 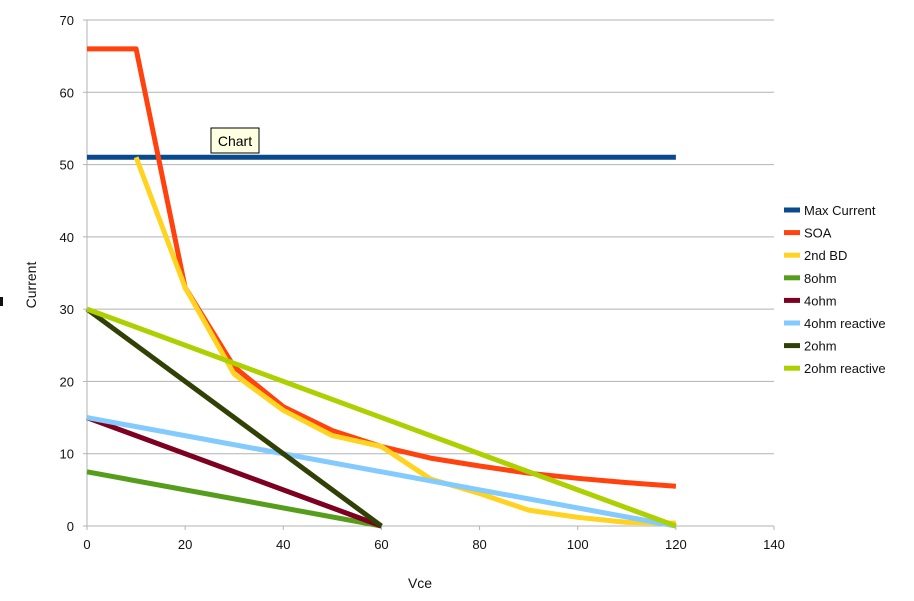 I want to click on legend-label: 4ohm reactive, so click(x=845, y=323).